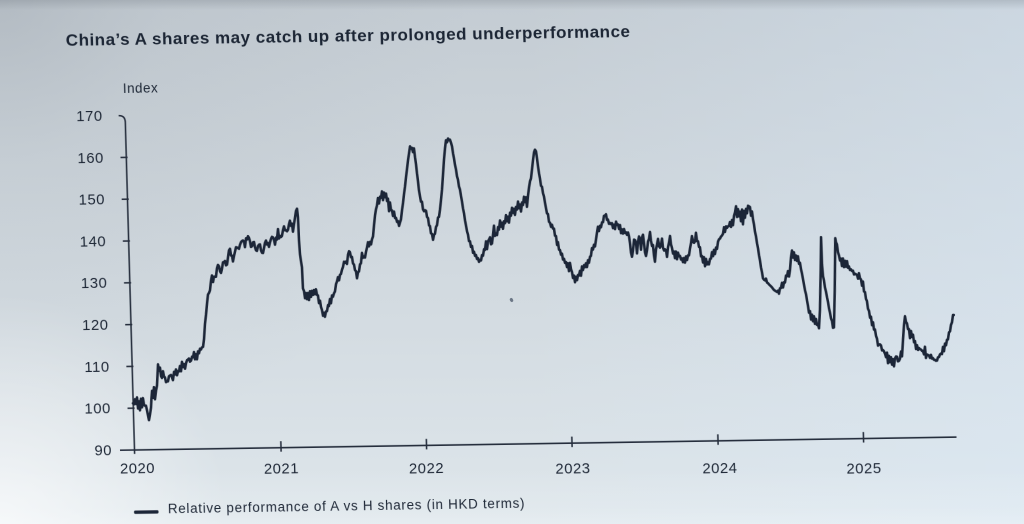 The width and height of the screenshot is (1024, 524). What do you see at coordinates (89, 117) in the screenshot?
I see `svg-text: 170` at bounding box center [89, 117].